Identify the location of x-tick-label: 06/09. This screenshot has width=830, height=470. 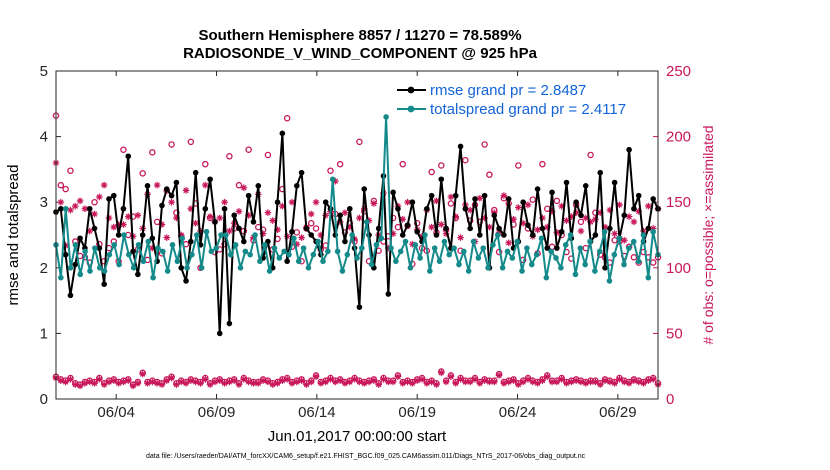
(217, 412).